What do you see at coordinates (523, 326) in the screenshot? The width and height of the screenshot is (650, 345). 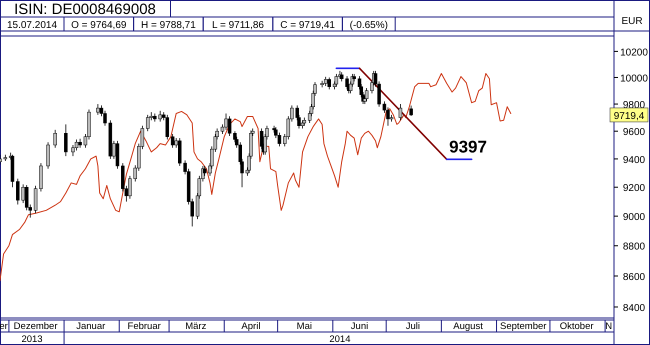 I see `x-tick-label: September` at bounding box center [523, 326].